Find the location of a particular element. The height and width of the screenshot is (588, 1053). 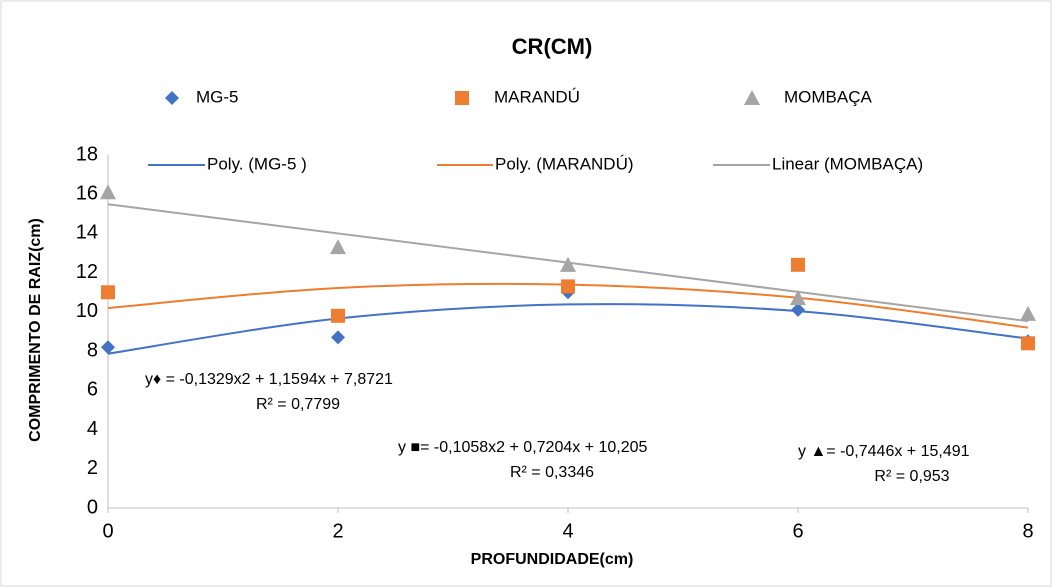

legend-label: MG-5 is located at coordinates (217, 96).